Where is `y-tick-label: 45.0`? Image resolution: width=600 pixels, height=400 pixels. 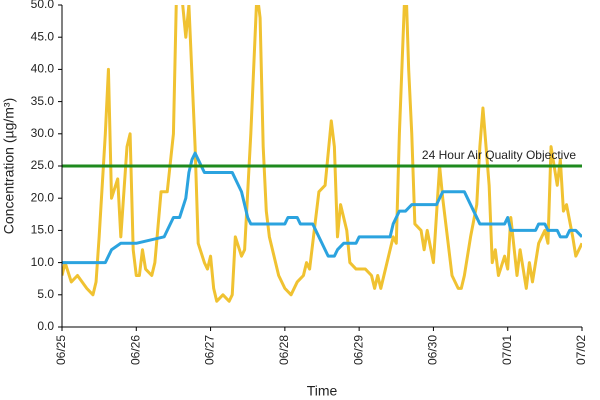 y-tick-label: 45.0 is located at coordinates (43, 36).